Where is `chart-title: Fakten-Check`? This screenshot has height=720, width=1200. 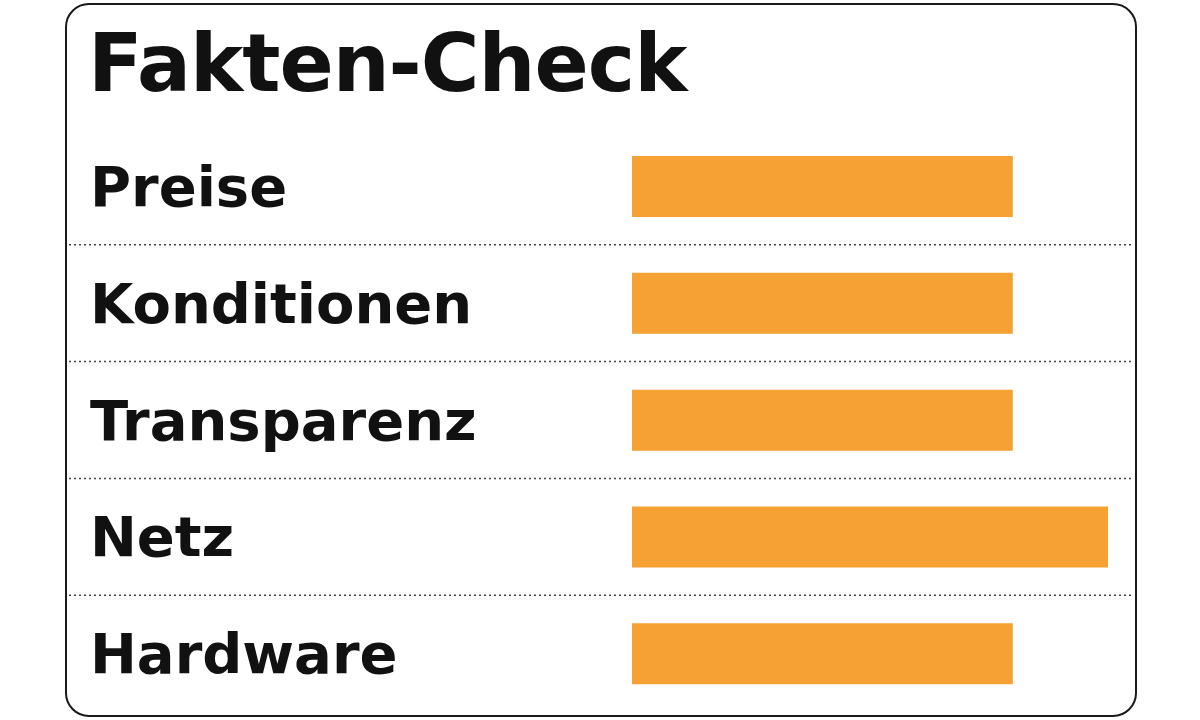 chart-title: Fakten-Check is located at coordinates (387, 63).